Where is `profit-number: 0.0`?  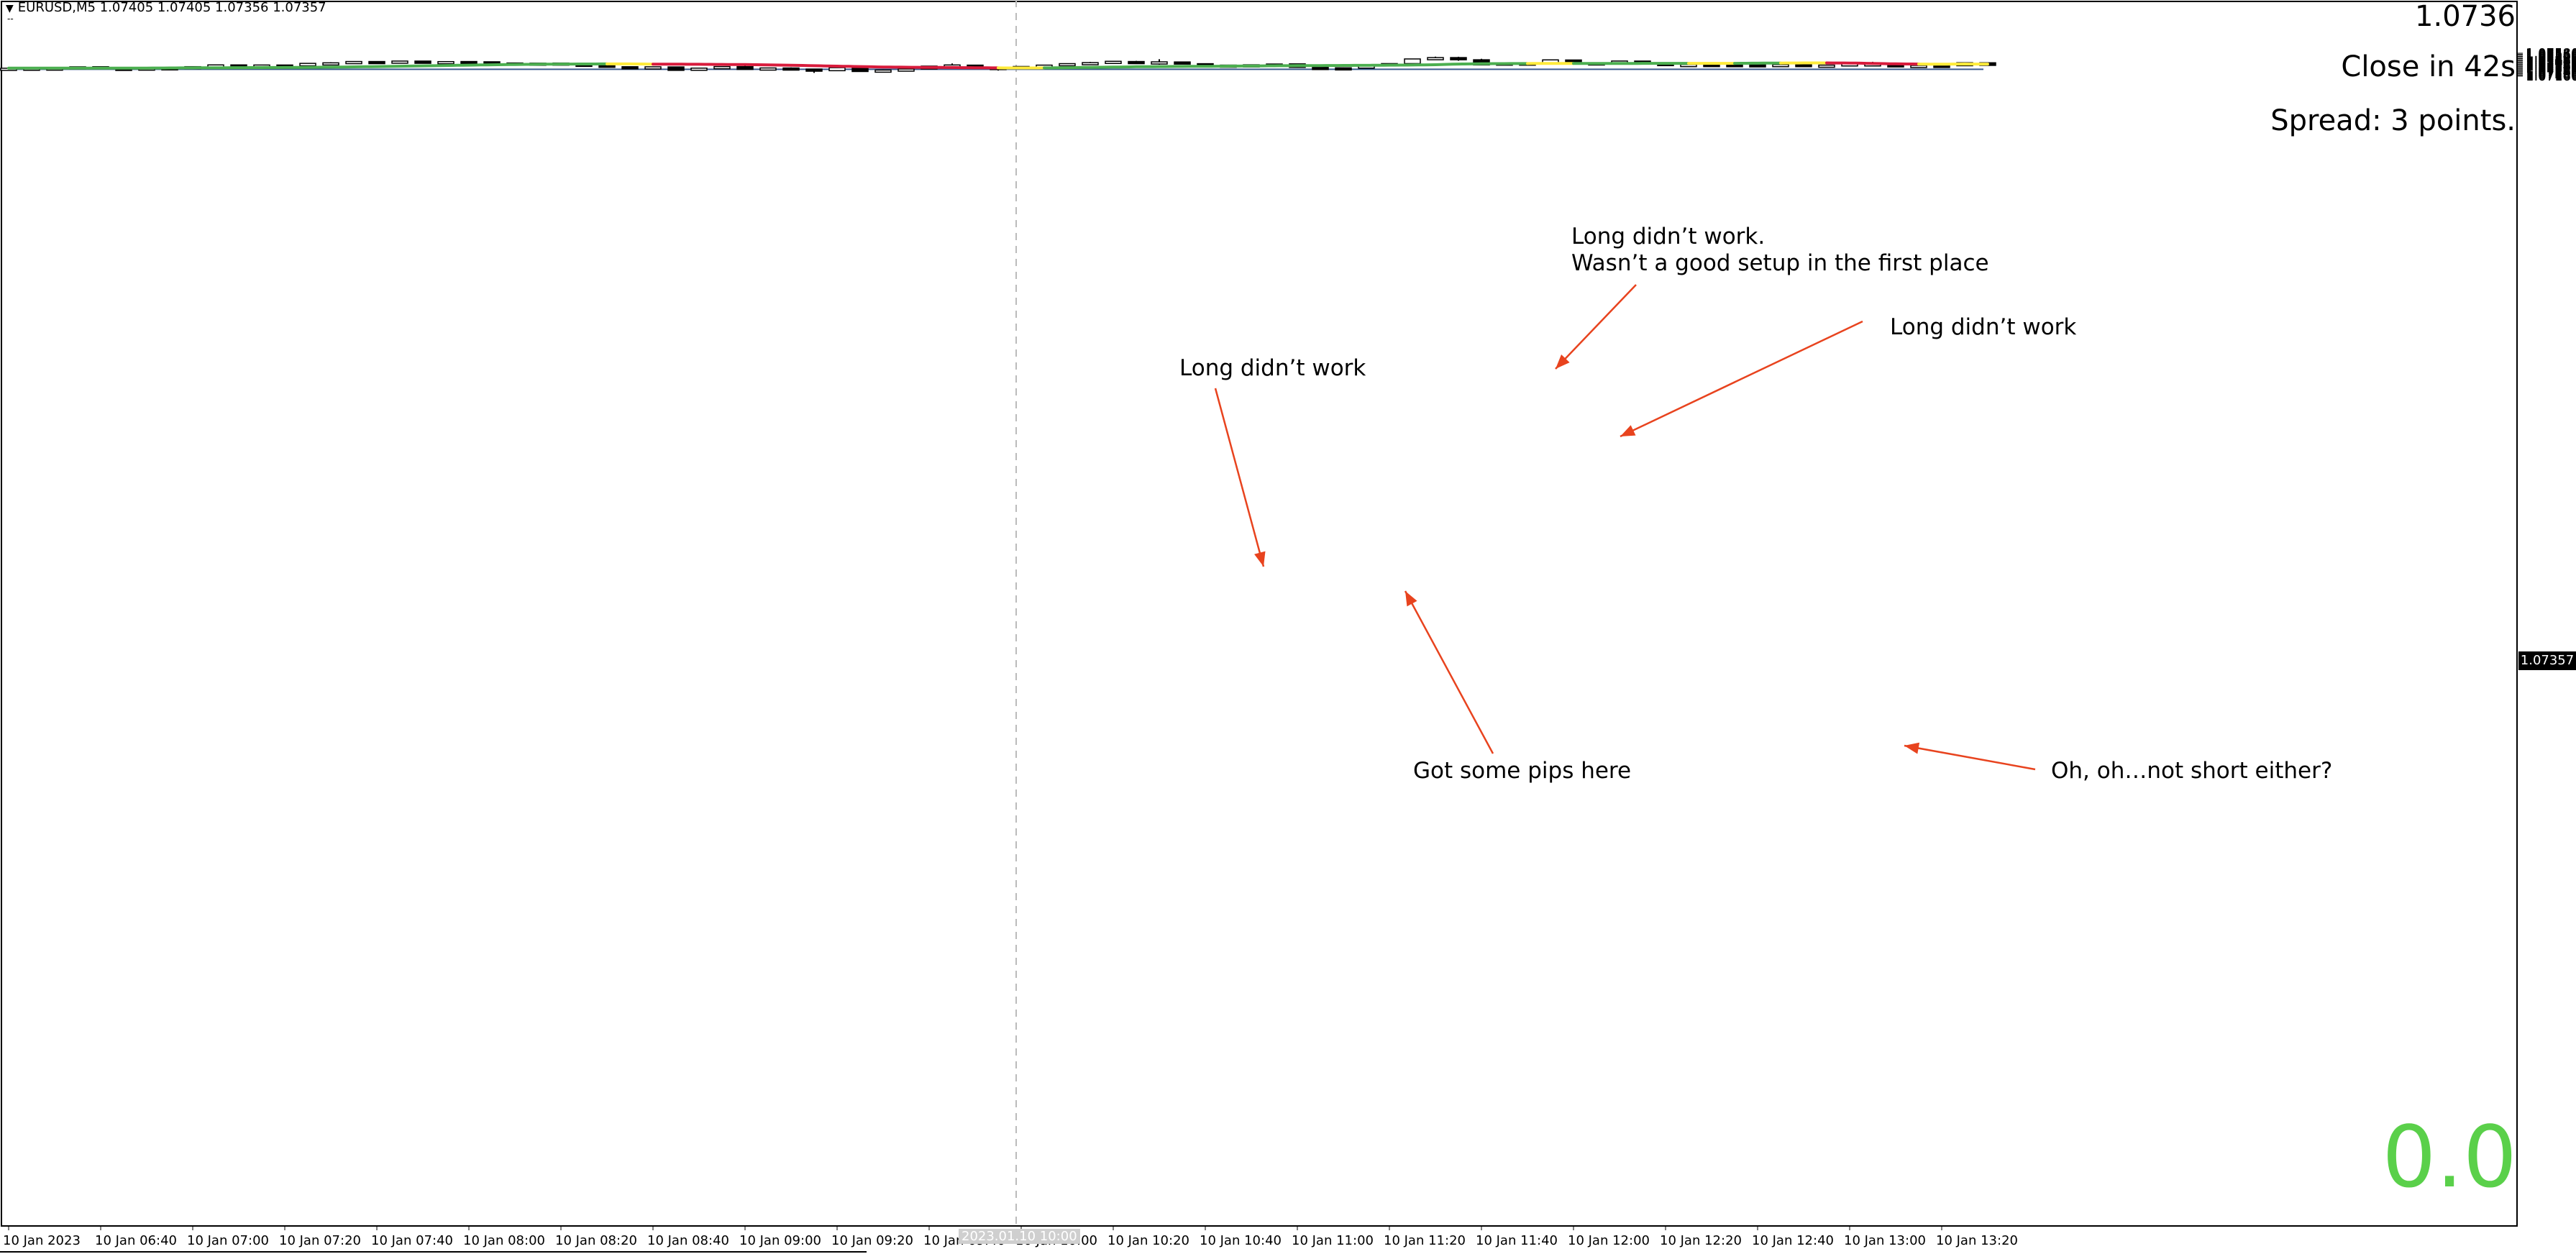
profit-number: 0.0 is located at coordinates (2449, 1157).